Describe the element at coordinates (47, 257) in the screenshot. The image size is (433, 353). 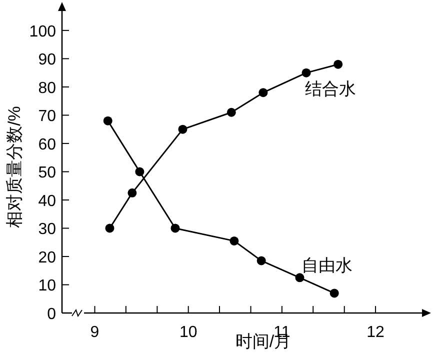
I see `y-tick-label: 20` at that location.